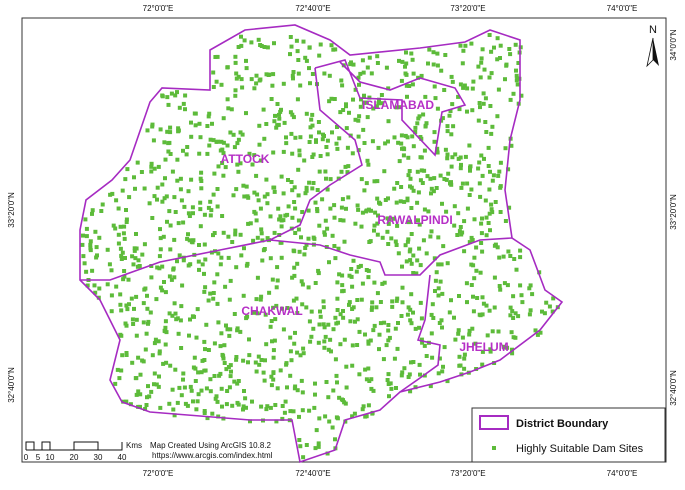  I want to click on scale-label: 5, so click(38, 457).